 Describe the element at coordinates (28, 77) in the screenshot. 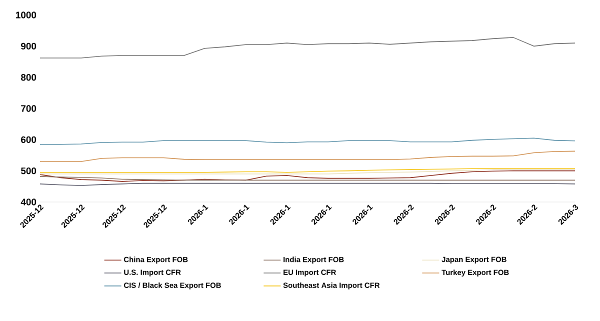

I see `y-tick-label: 800` at that location.